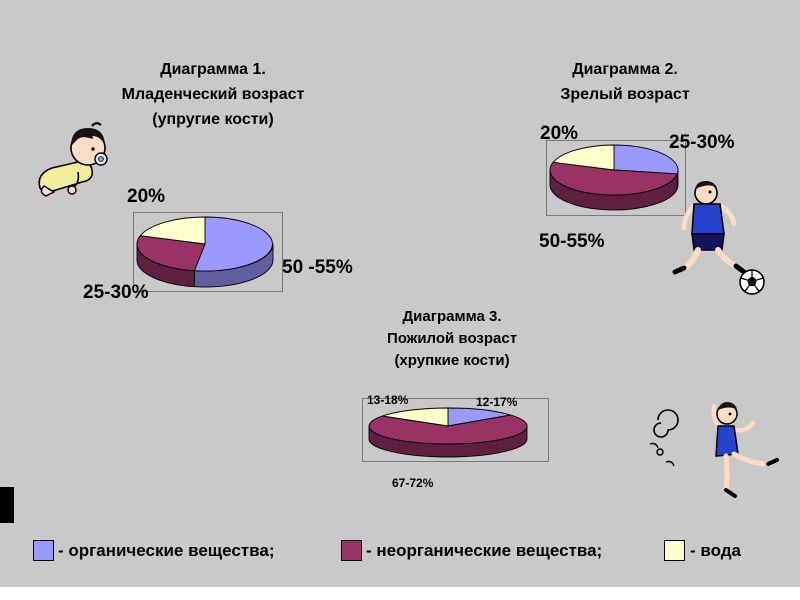 The width and height of the screenshot is (800, 600). I want to click on baby-clipart-icon, so click(73, 159).